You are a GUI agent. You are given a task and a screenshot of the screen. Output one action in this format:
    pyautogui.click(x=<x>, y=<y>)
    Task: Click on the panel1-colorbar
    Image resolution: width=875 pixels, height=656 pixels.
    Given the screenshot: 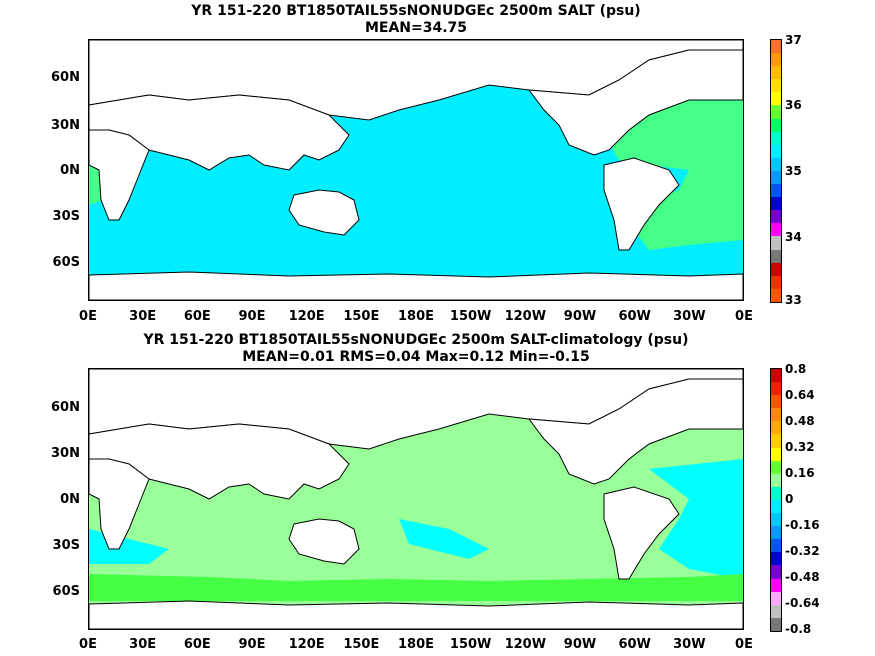 What is the action you would take?
    pyautogui.click(x=776, y=171)
    